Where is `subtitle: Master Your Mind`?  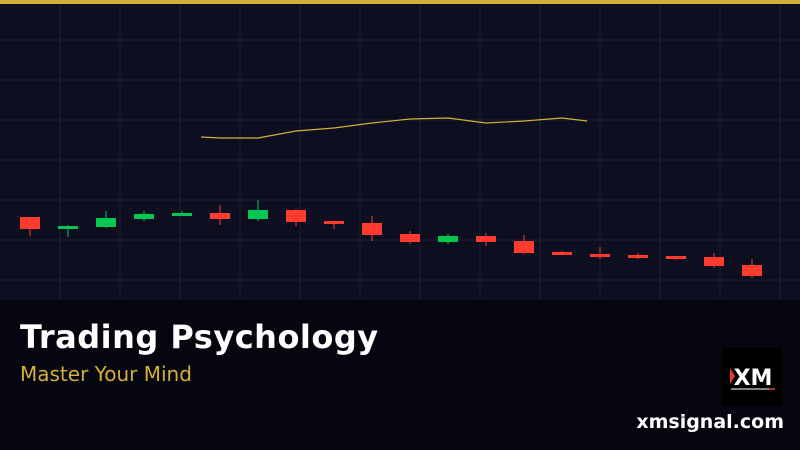 subtitle: Master Your Mind is located at coordinates (106, 374).